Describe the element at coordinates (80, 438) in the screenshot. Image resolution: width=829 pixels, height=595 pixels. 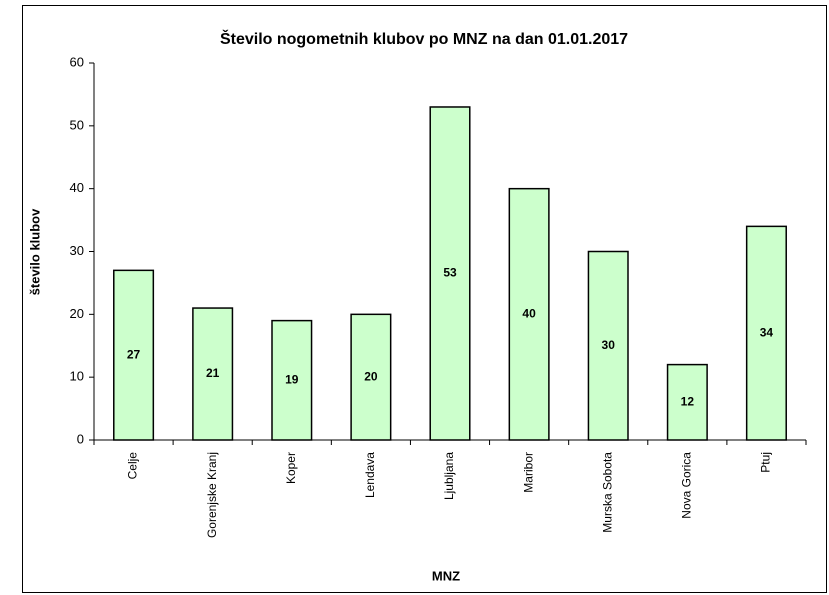
I see `y-tick-label: 0` at that location.